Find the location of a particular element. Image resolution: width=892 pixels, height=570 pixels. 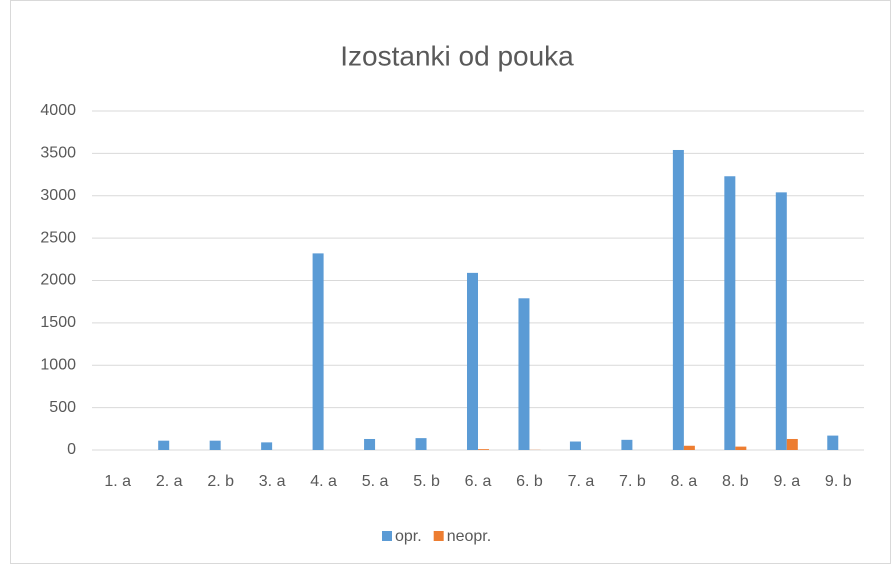

x-tick-label: 9. a is located at coordinates (786, 481).